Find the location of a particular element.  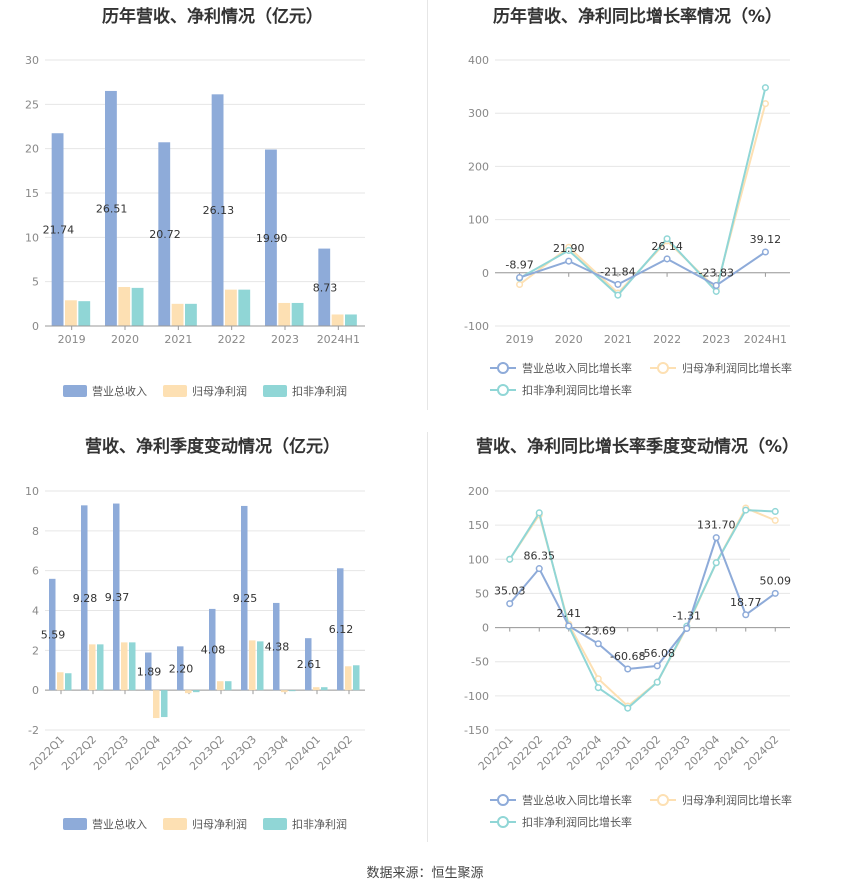

quarterly-bar-ytick: -2 is located at coordinates (33, 730).